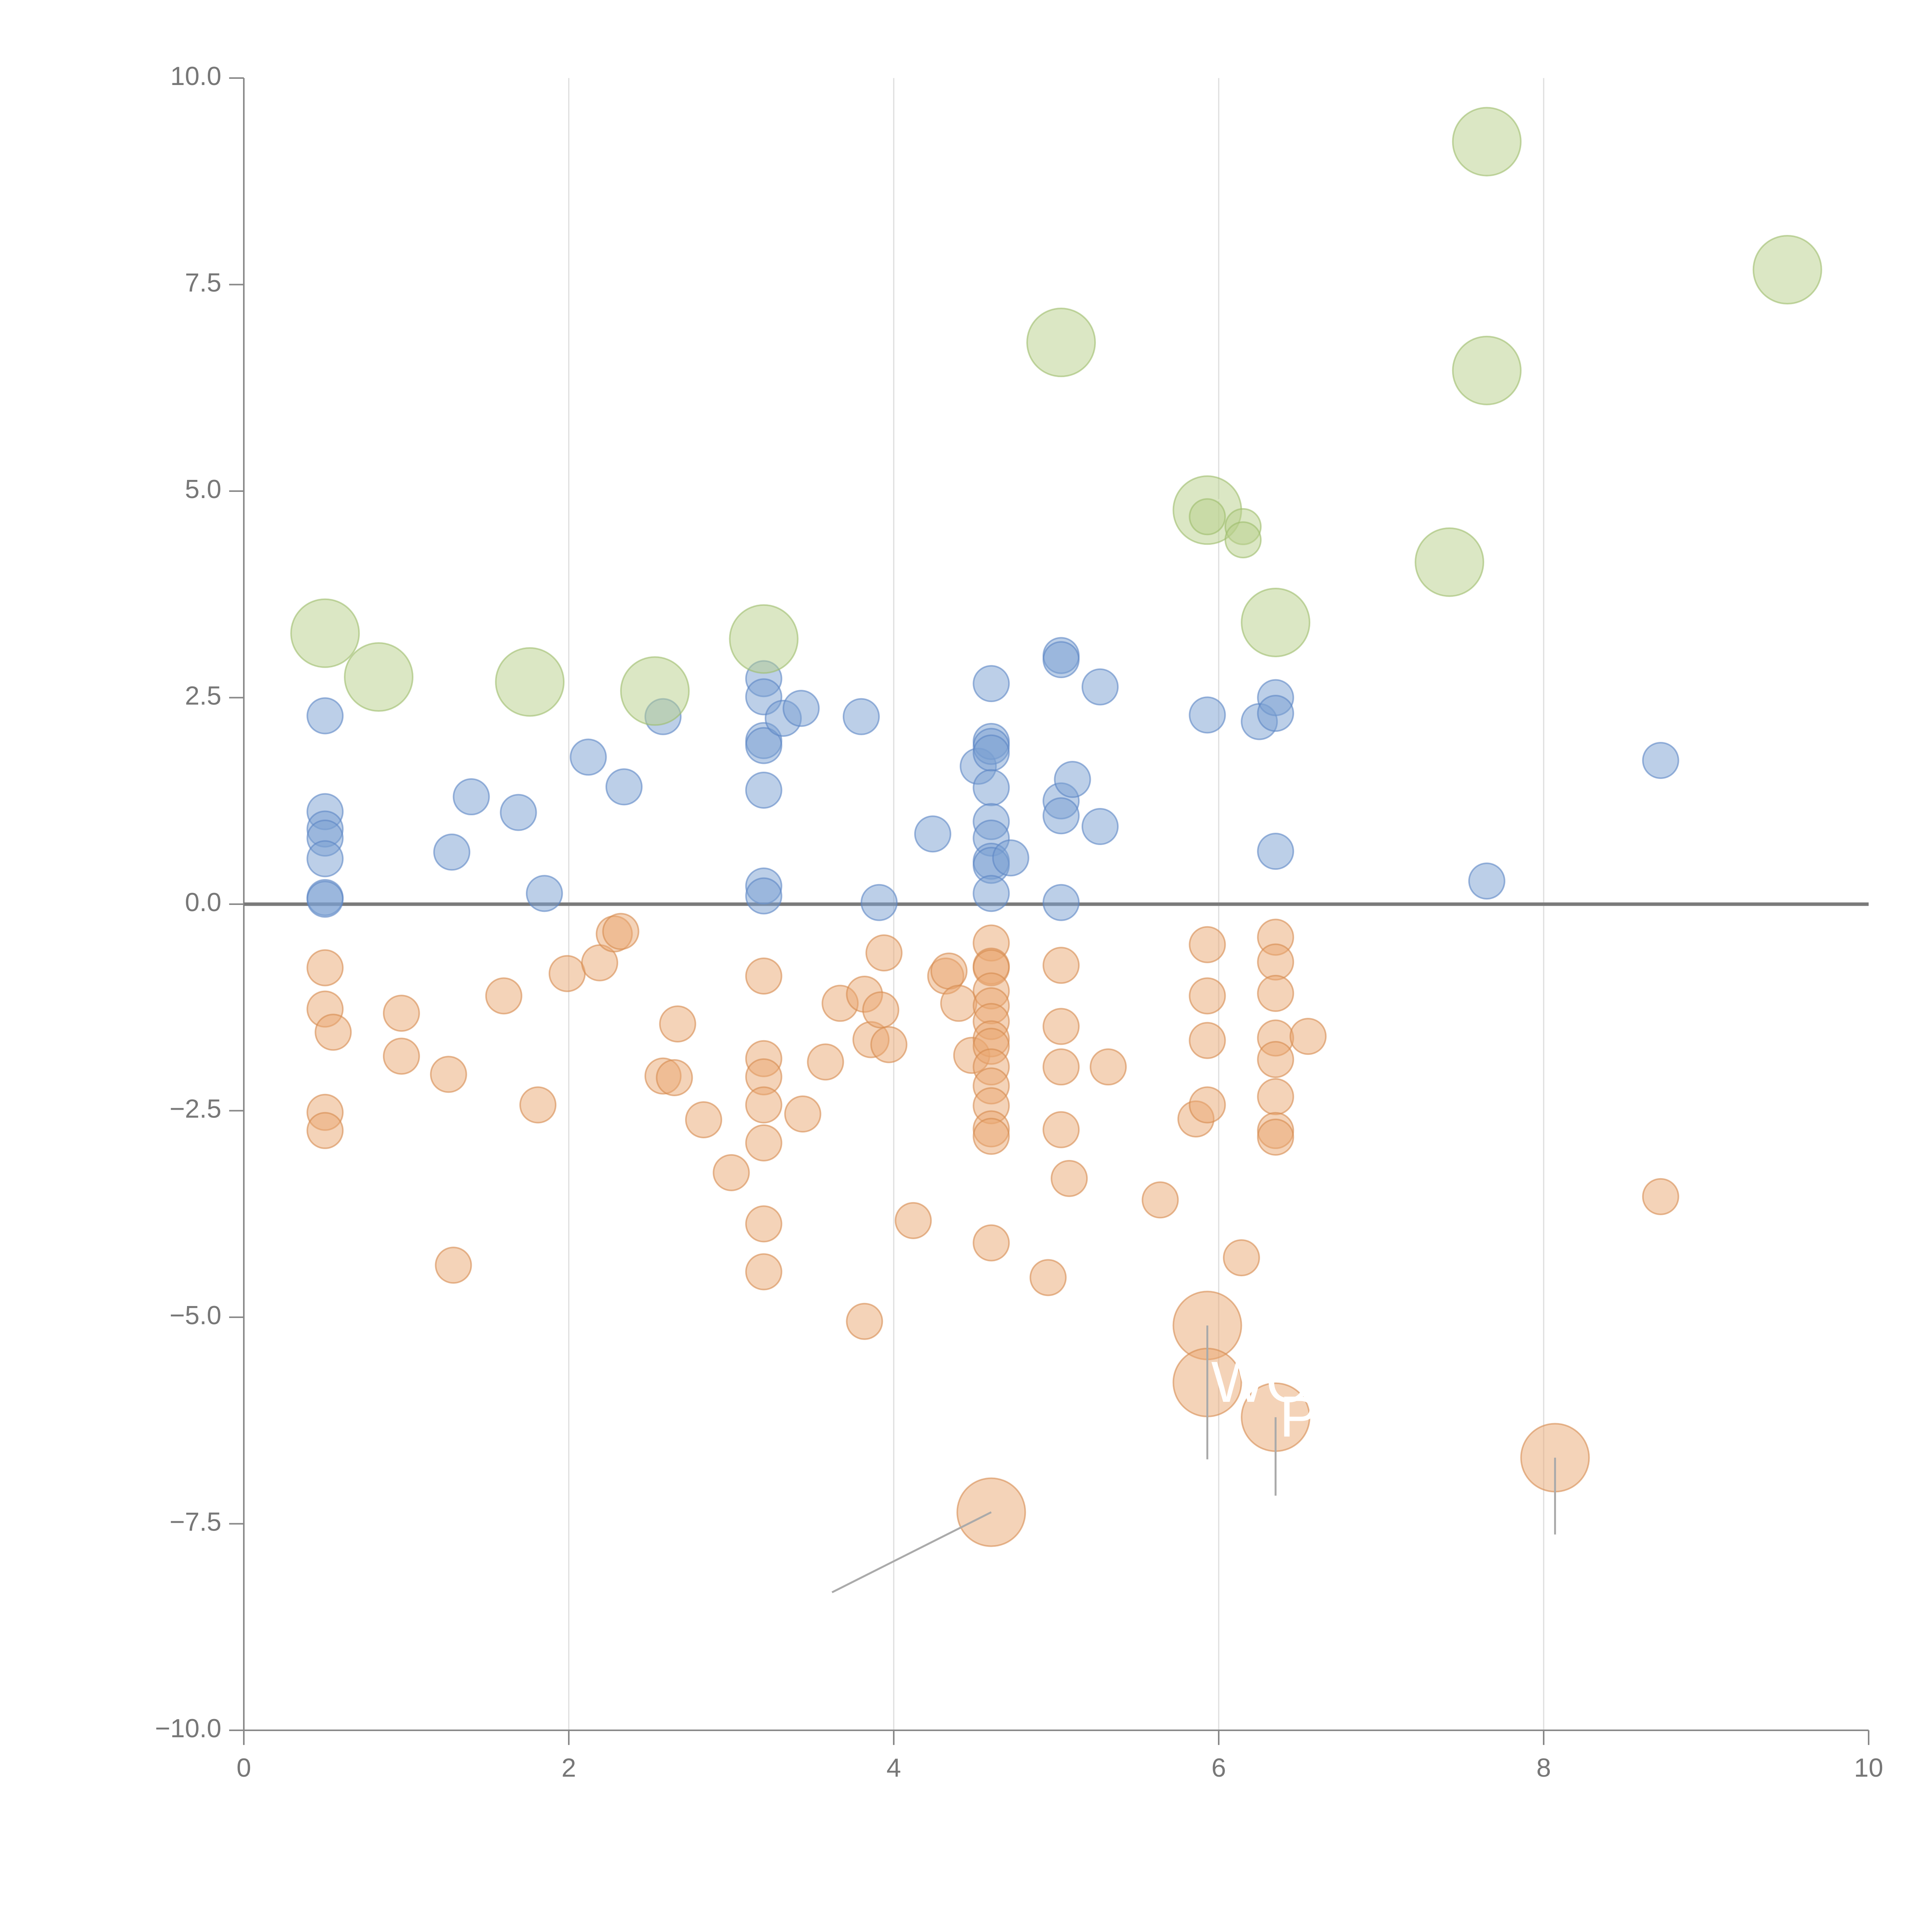 The height and width of the screenshot is (1932, 1932). Describe the element at coordinates (893, 1768) in the screenshot. I see `x-tick-label: 4` at that location.